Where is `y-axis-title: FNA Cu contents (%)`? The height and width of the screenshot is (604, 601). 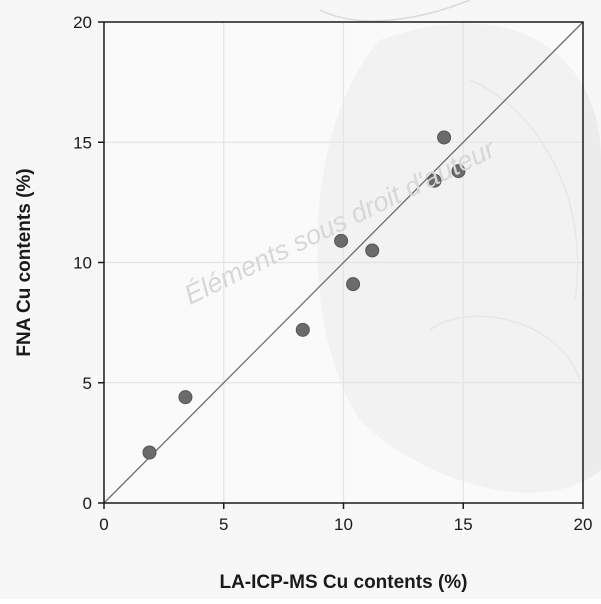 y-axis-title: FNA Cu contents (%) is located at coordinates (24, 262).